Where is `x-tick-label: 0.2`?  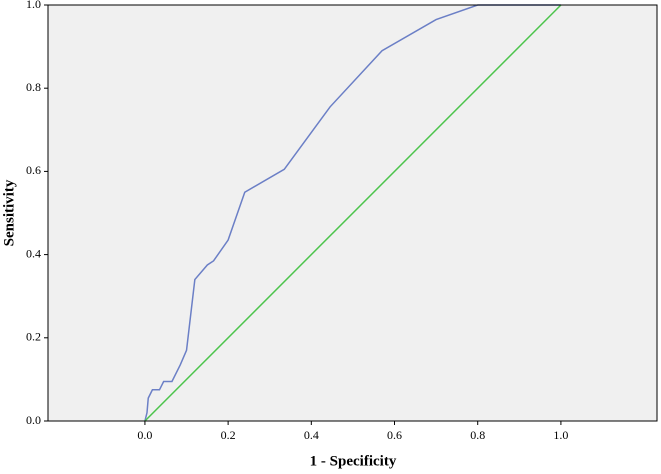 x-tick-label: 0.2 is located at coordinates (228, 435).